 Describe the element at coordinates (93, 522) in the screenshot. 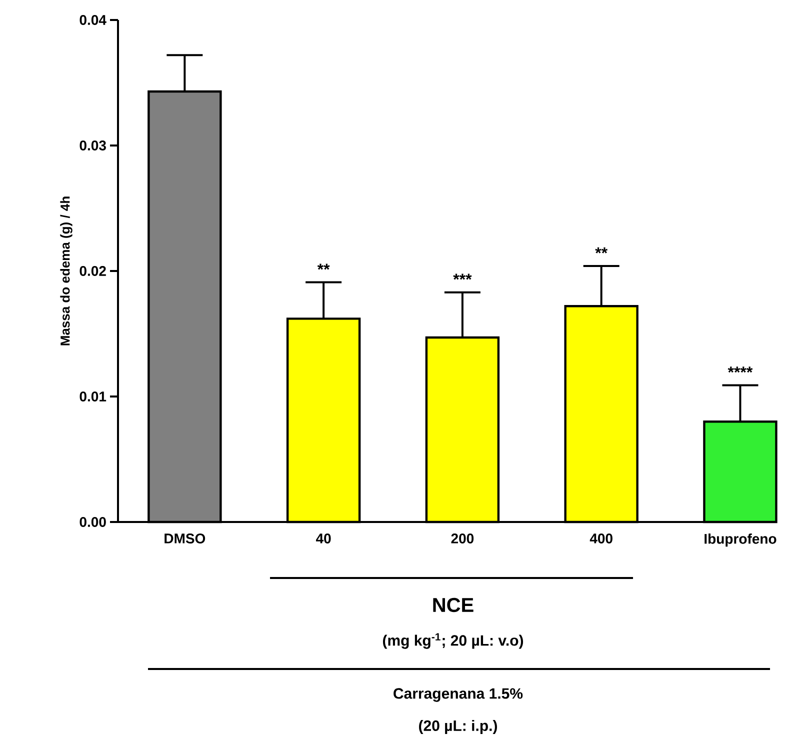

I see `y-tick-label: 0.00` at that location.